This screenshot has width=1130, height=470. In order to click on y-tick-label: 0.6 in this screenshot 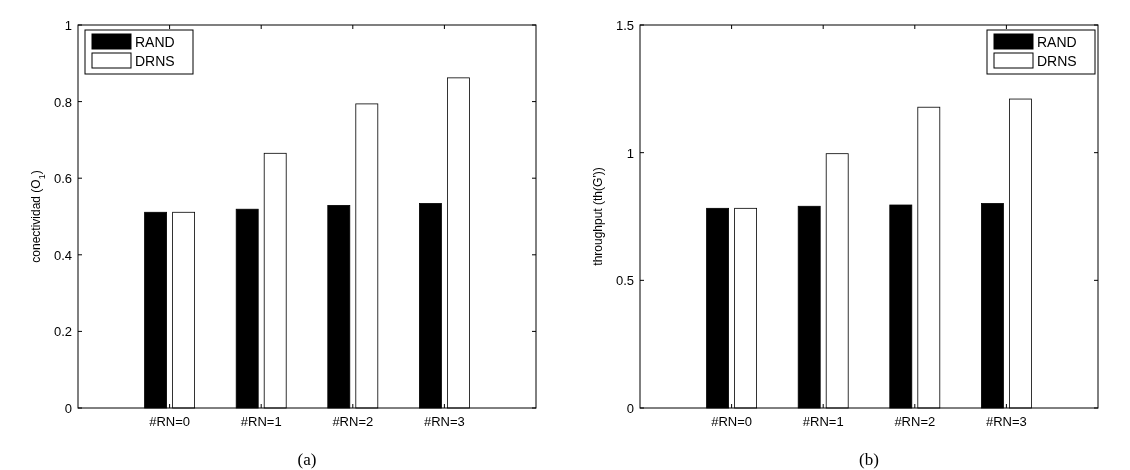, I will do `click(62, 179)`.